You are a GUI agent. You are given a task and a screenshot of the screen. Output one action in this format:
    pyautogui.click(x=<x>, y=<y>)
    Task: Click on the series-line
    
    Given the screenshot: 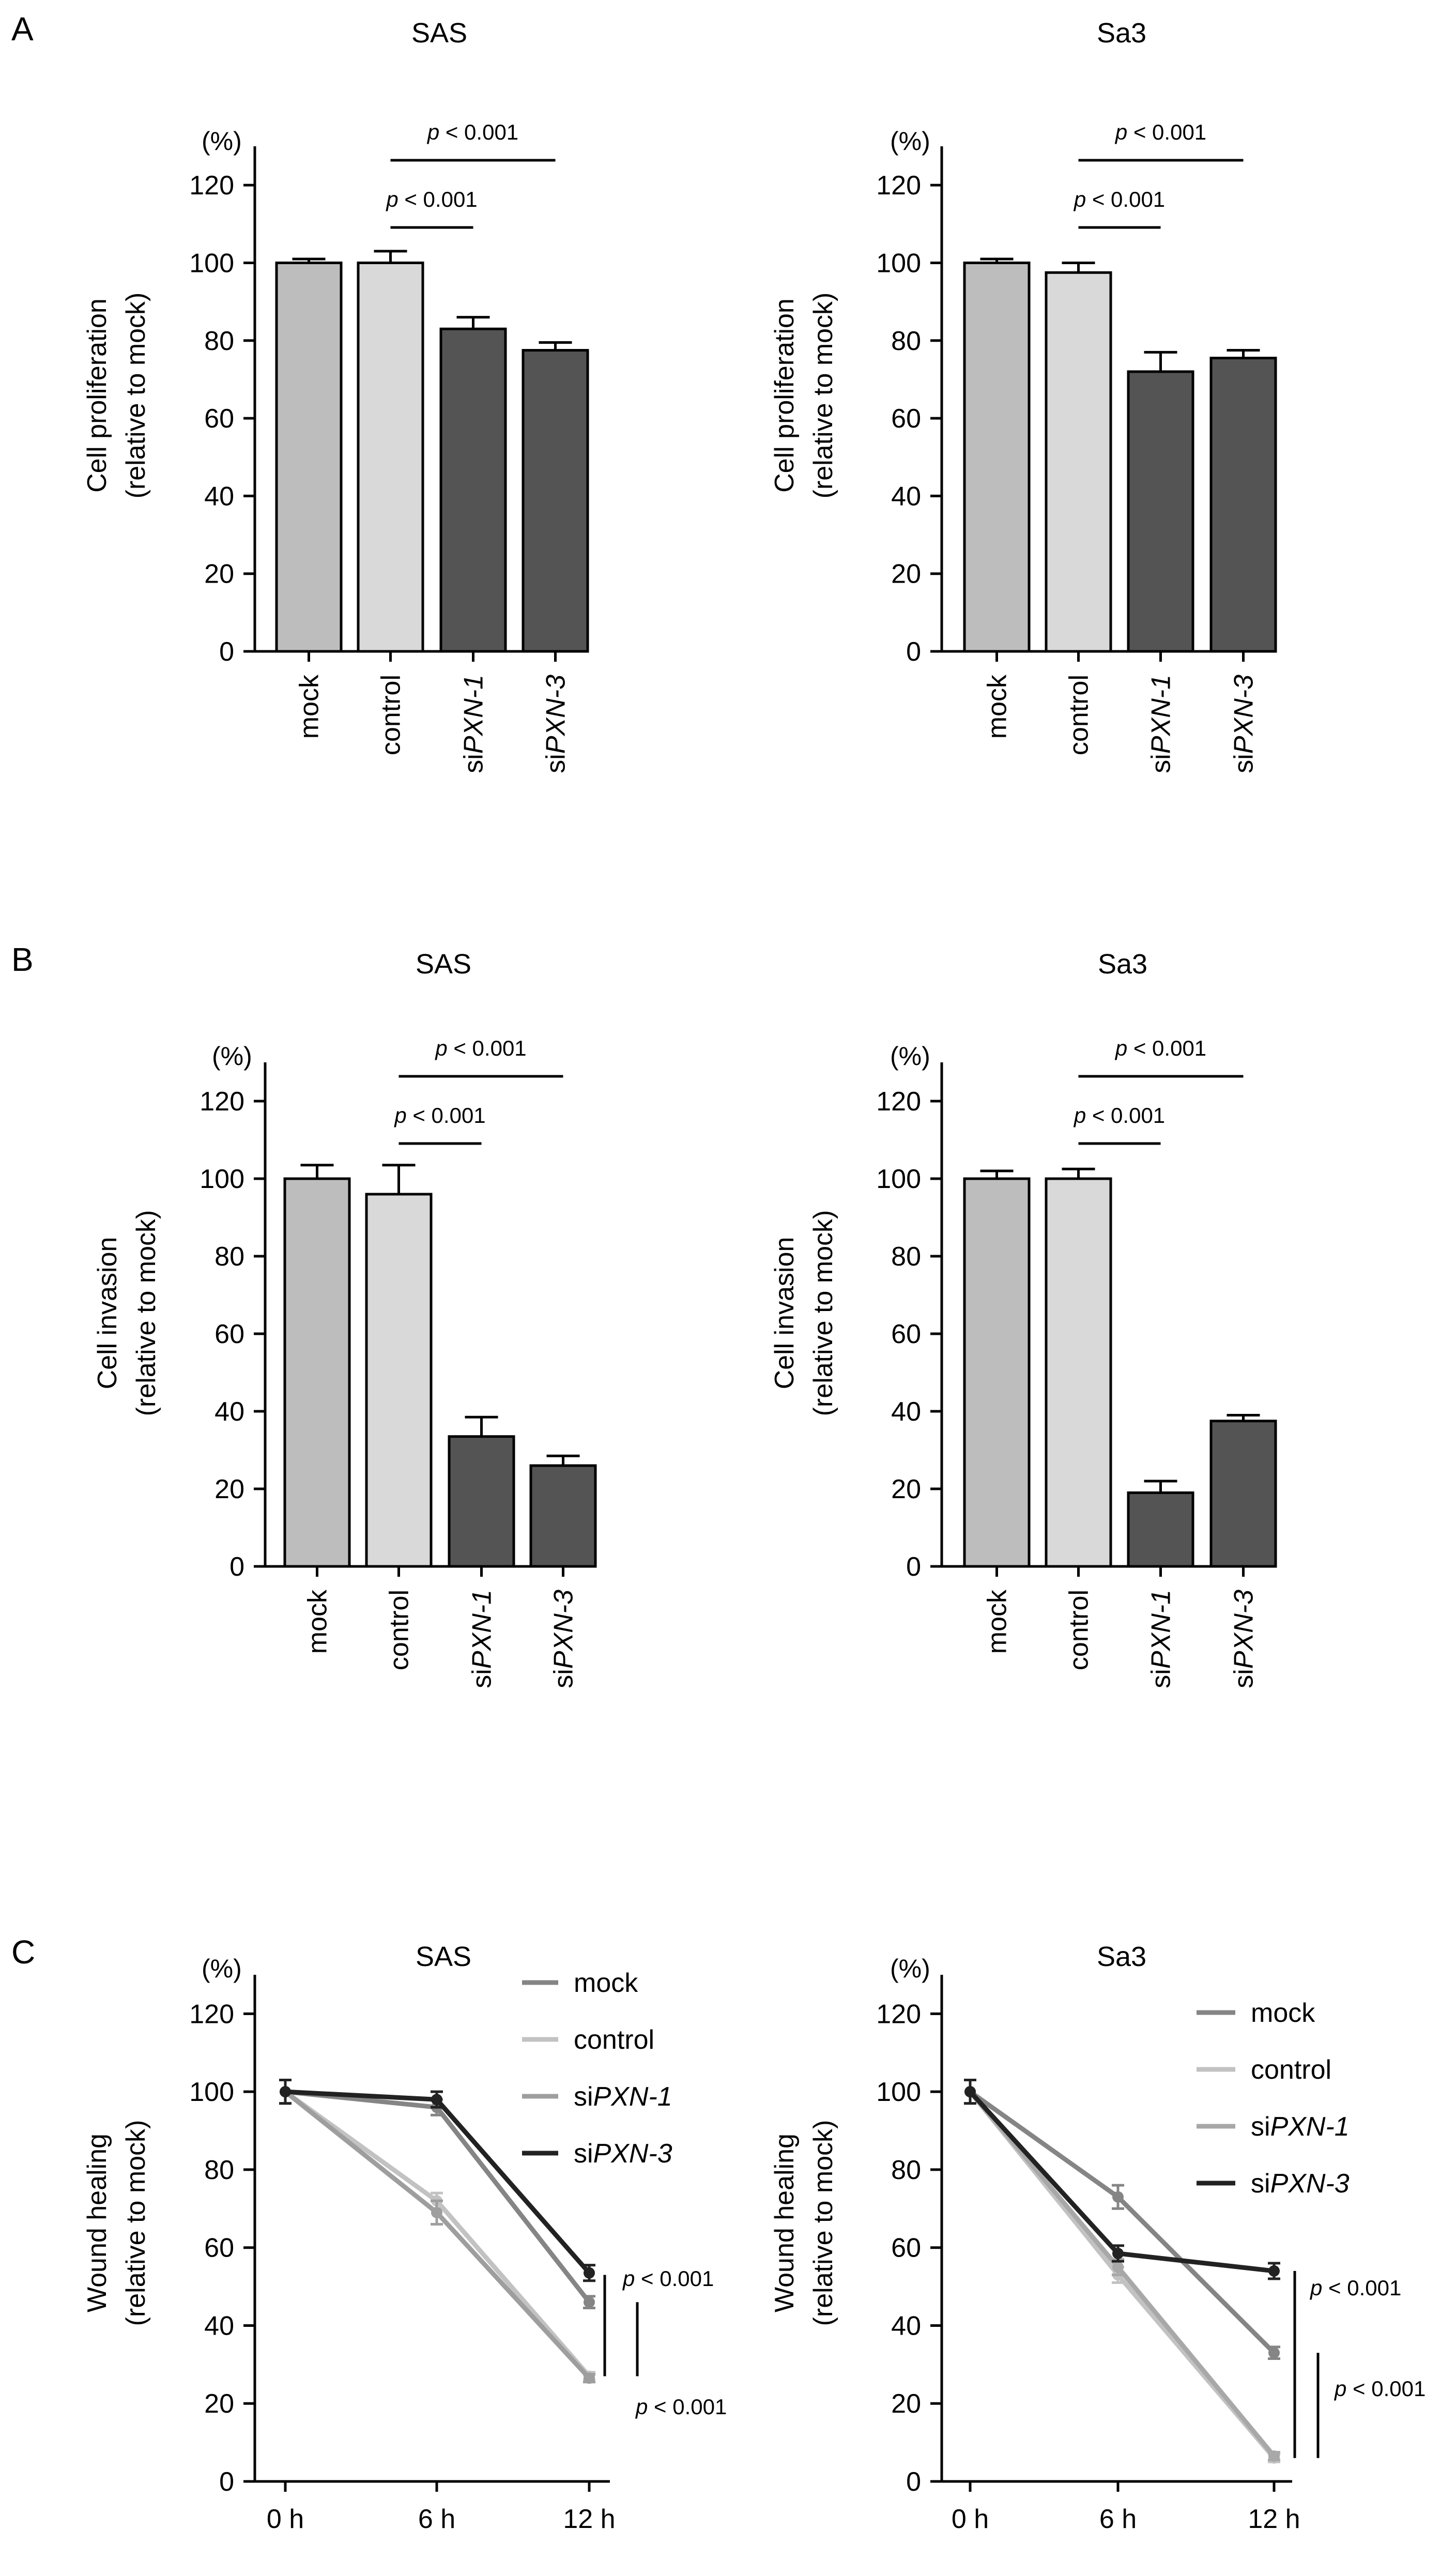 What is the action you would take?
    pyautogui.click(x=437, y=2234)
    